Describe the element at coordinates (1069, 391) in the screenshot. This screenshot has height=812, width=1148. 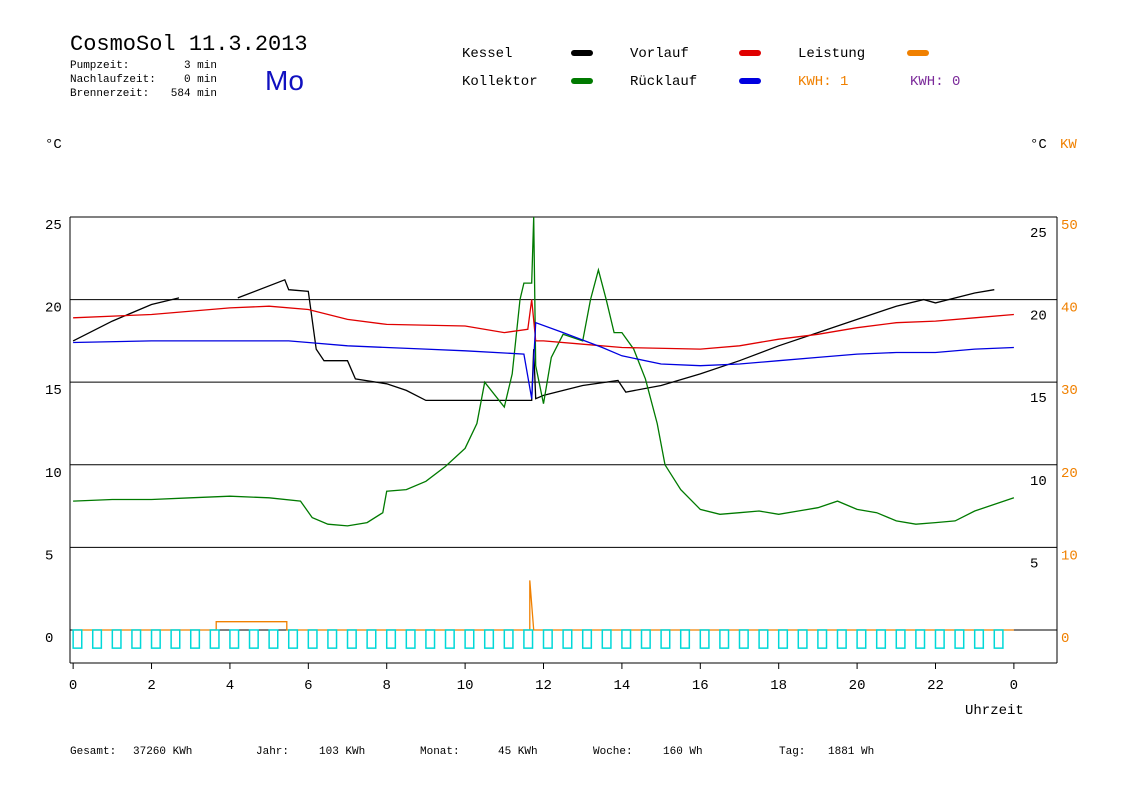
I see `y2-tick-label: 30` at that location.